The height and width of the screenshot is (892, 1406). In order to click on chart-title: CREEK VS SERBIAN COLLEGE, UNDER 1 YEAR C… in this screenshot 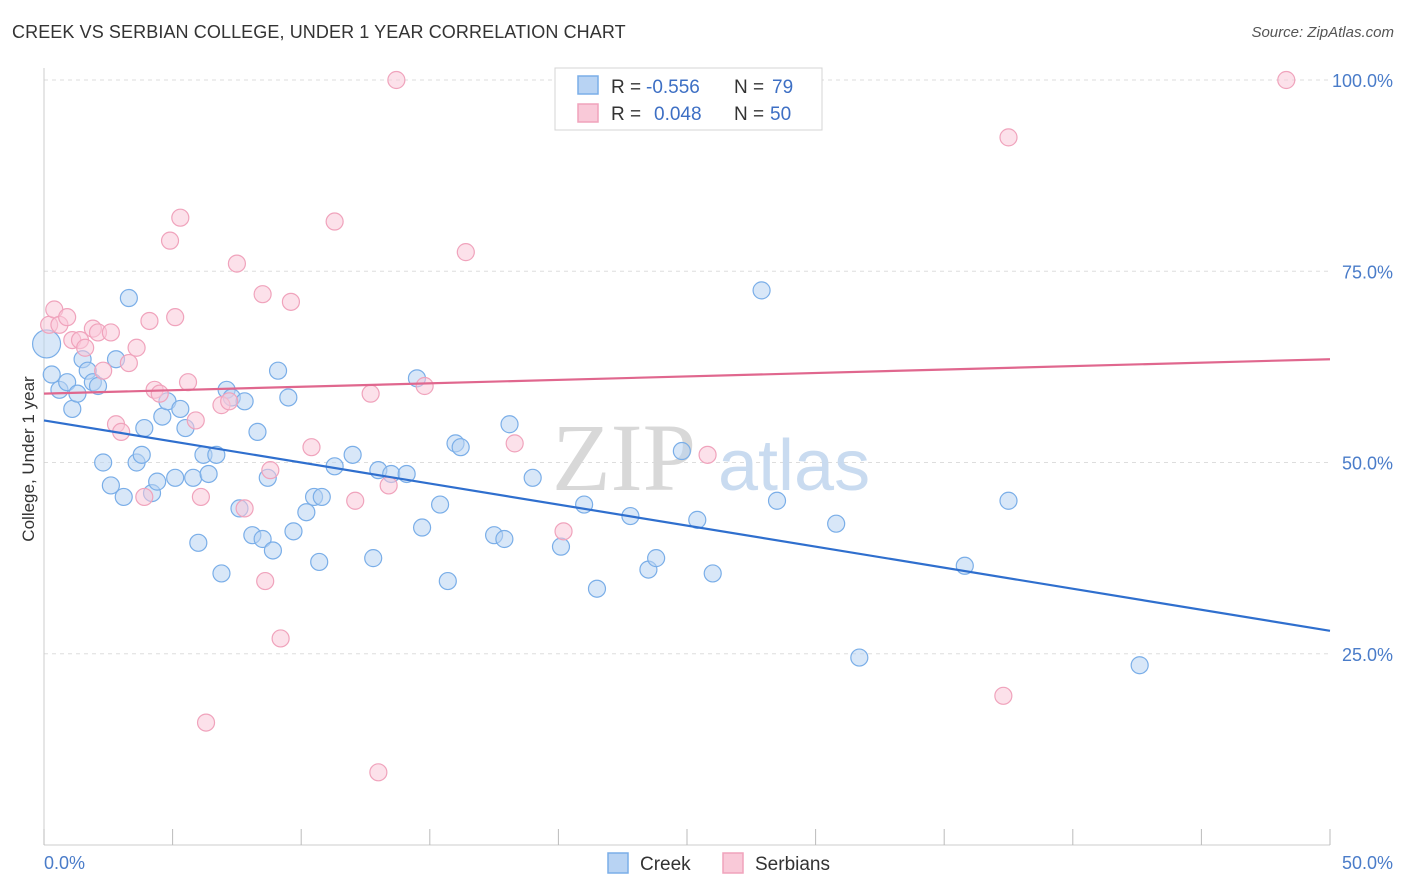, I will do `click(319, 32)`.